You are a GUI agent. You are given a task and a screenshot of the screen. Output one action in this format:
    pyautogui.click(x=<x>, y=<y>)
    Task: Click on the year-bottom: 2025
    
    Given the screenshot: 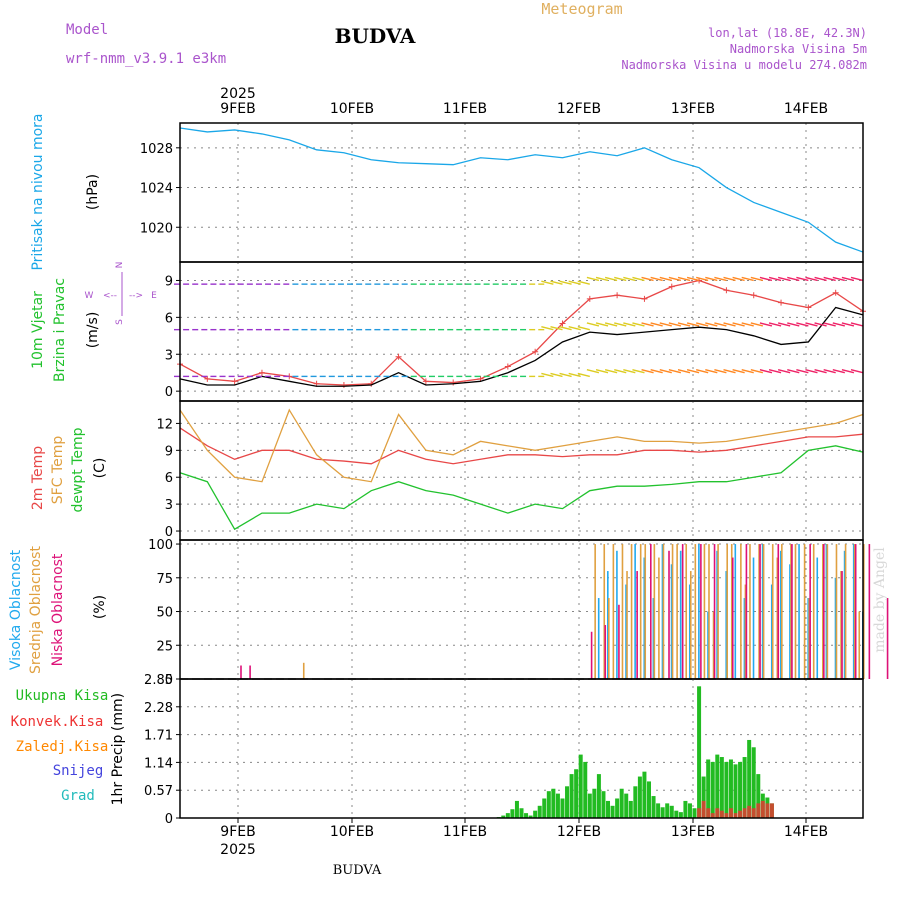 What is the action you would take?
    pyautogui.click(x=238, y=850)
    